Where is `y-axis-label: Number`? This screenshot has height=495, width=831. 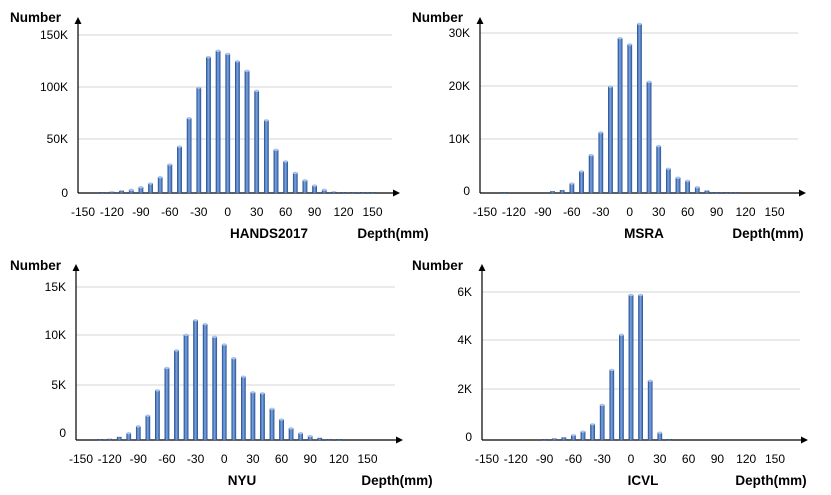 y-axis-label: Number is located at coordinates (438, 265).